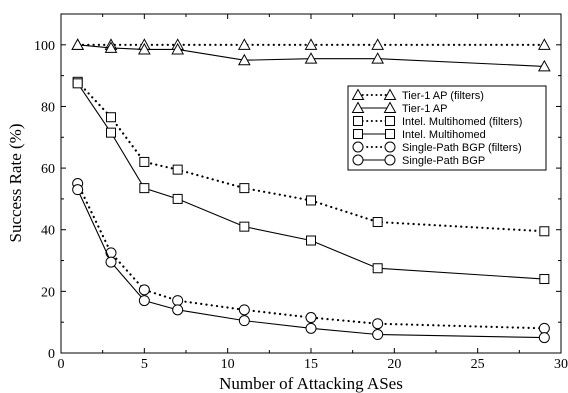  Describe the element at coordinates (478, 364) in the screenshot. I see `x-tick-label: 25` at that location.